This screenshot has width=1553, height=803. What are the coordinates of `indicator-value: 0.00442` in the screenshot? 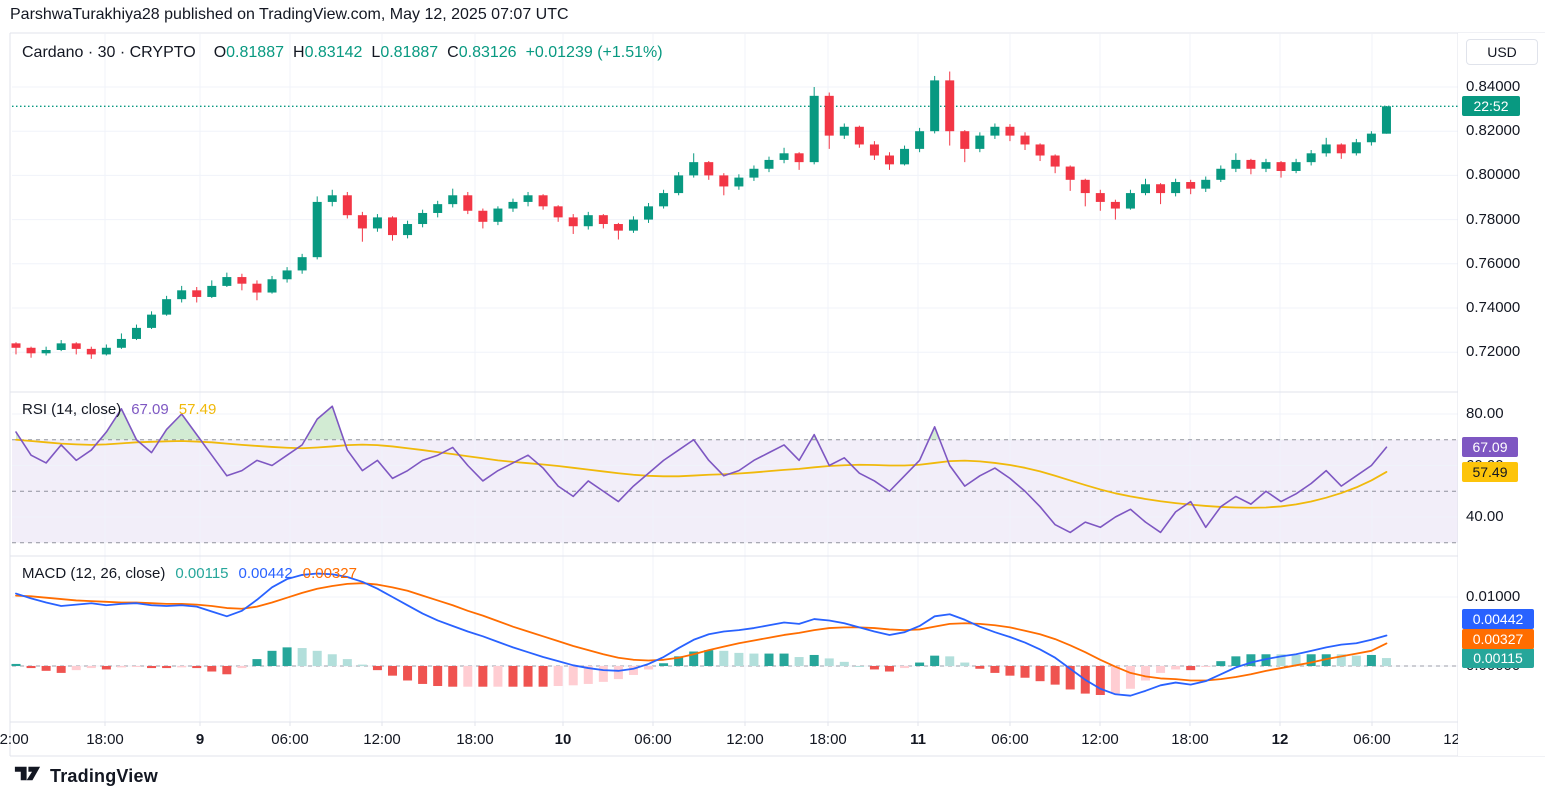 It's located at (265, 573).